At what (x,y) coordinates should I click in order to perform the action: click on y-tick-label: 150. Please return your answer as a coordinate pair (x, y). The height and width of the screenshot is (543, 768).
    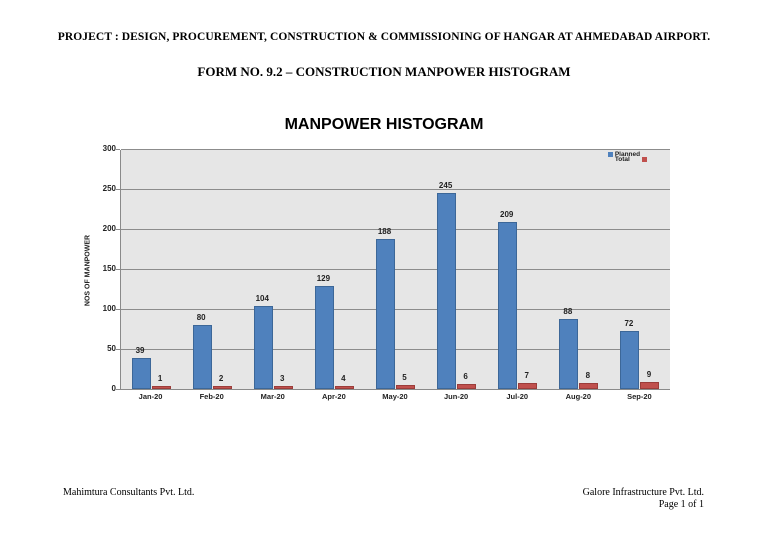
    Looking at the image, I should click on (109, 268).